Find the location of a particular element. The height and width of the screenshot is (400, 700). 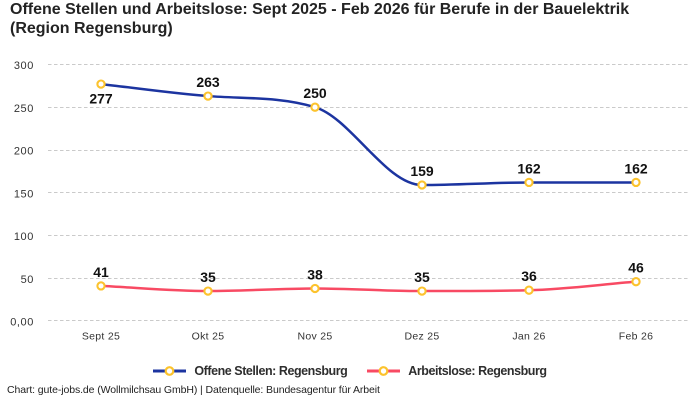

svg-text: 277 is located at coordinates (101, 99).